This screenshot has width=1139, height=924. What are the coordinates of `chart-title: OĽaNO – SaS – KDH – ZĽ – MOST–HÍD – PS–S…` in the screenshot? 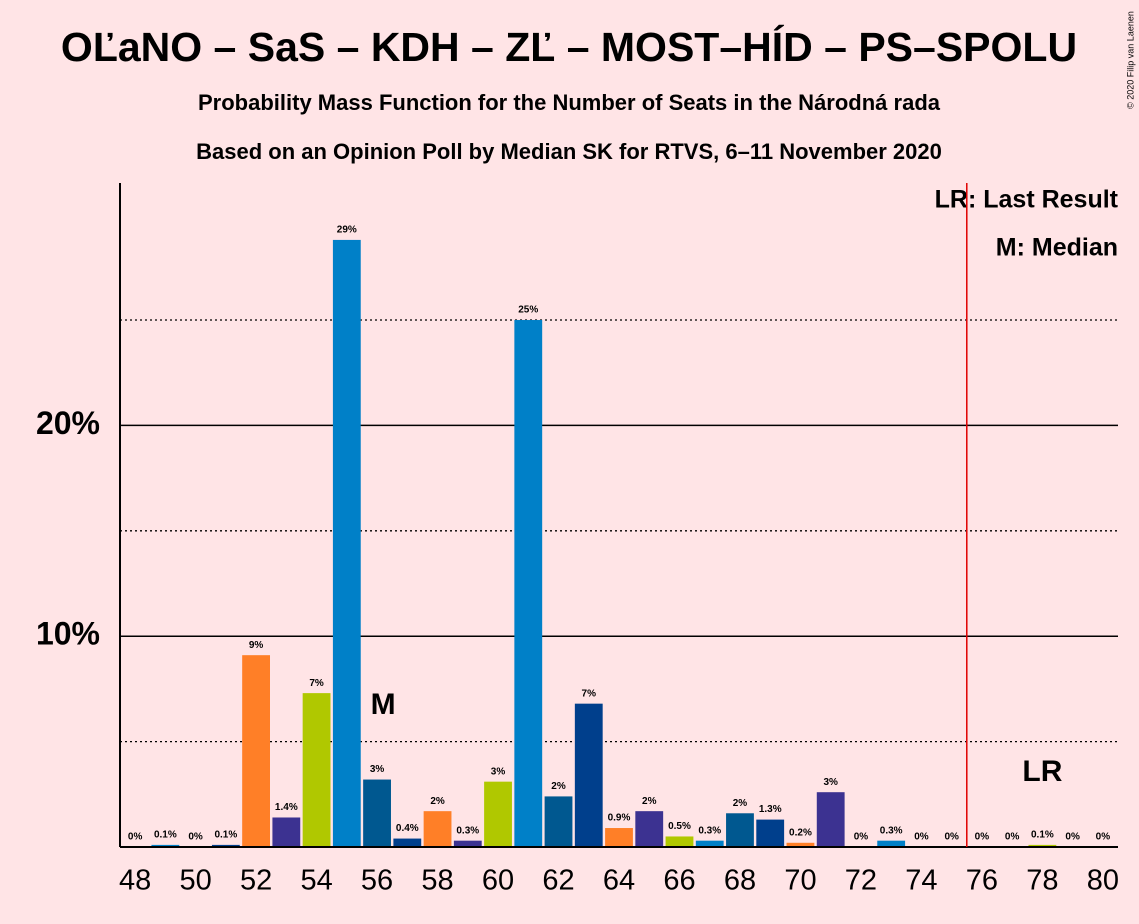 It's located at (569, 47).